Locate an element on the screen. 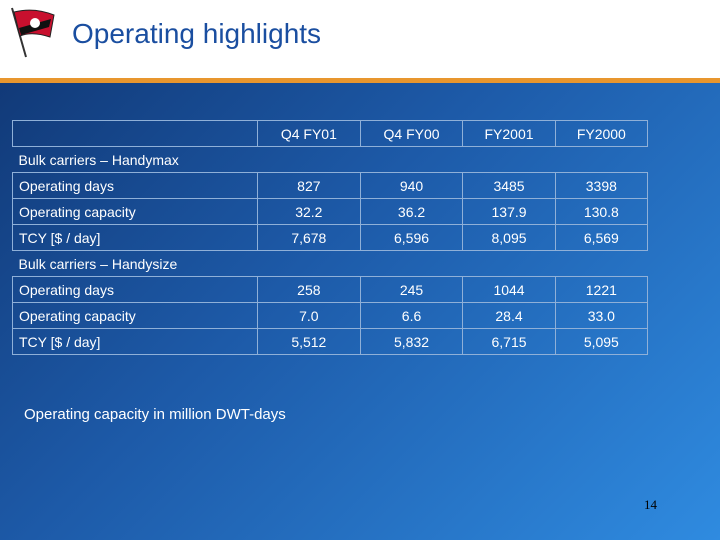  table-cell: 1221 is located at coordinates (601, 289).